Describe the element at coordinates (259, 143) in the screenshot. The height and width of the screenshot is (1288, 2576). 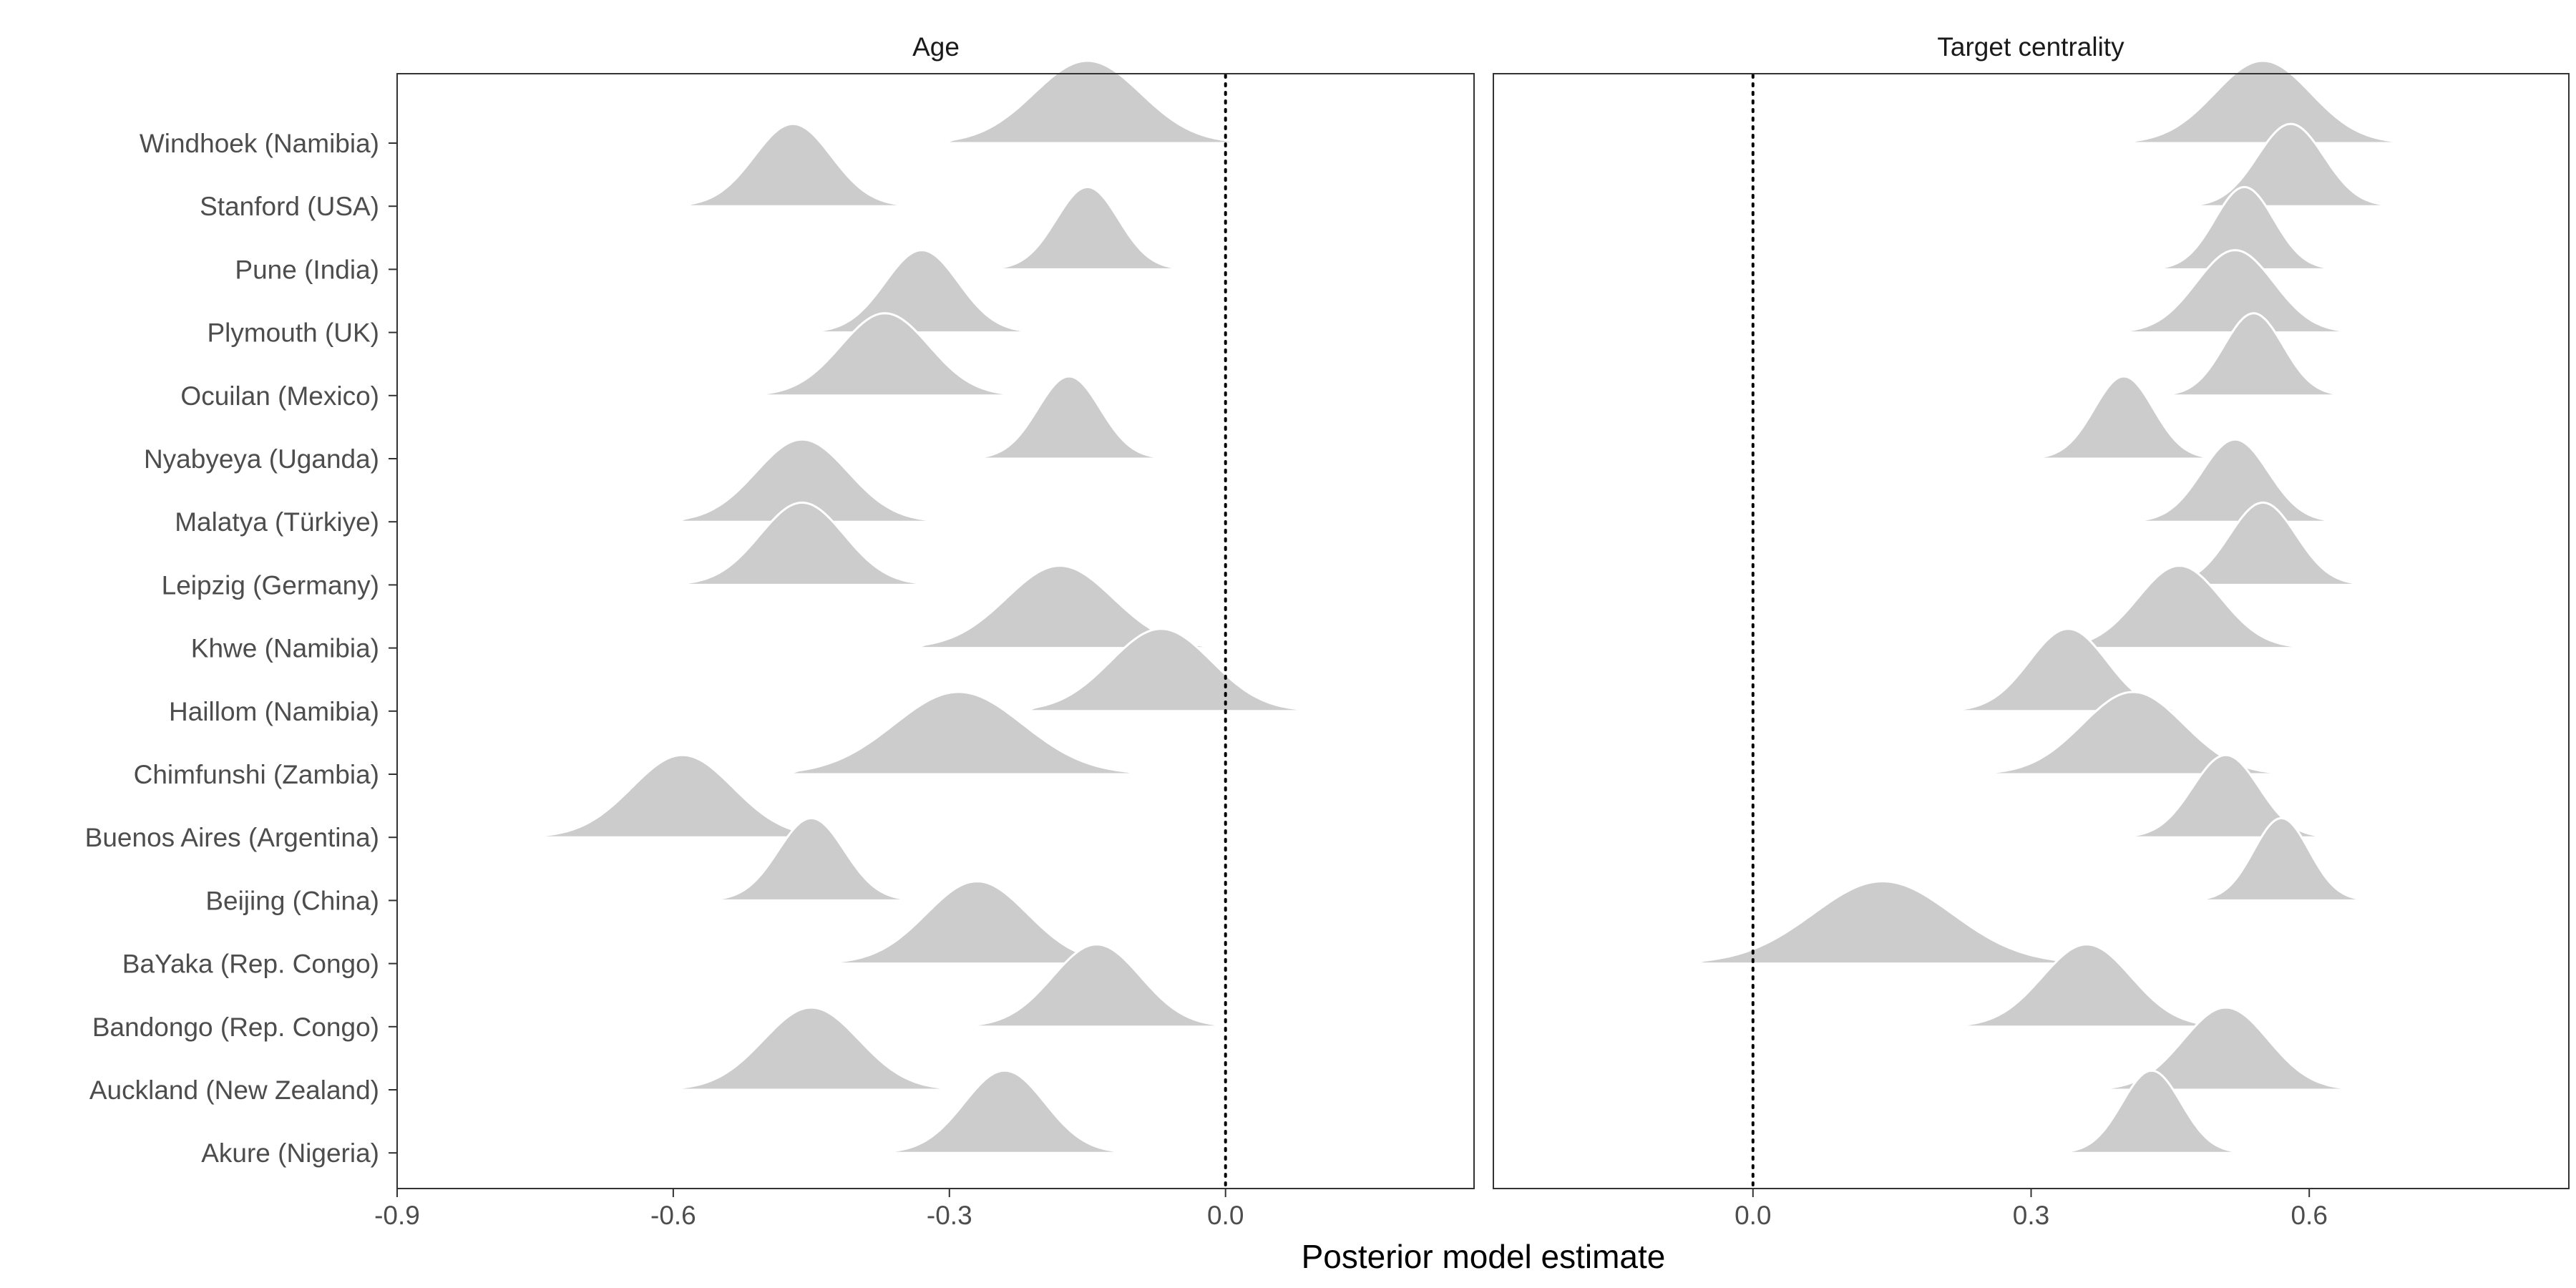
I see `y-tick-label: Windhoek (Namibia)` at that location.